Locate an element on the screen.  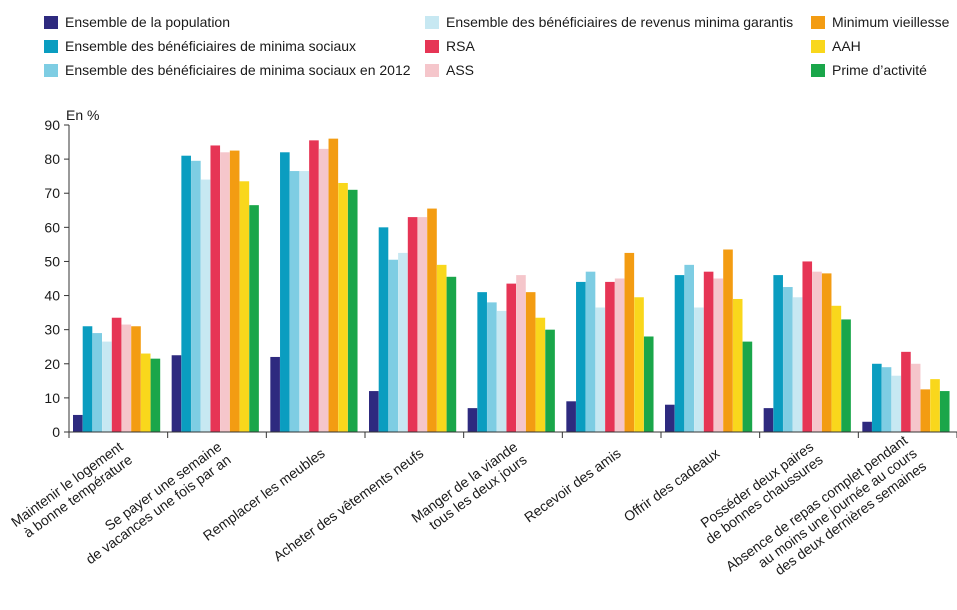
y-tick-label: 50 is located at coordinates (52, 261).